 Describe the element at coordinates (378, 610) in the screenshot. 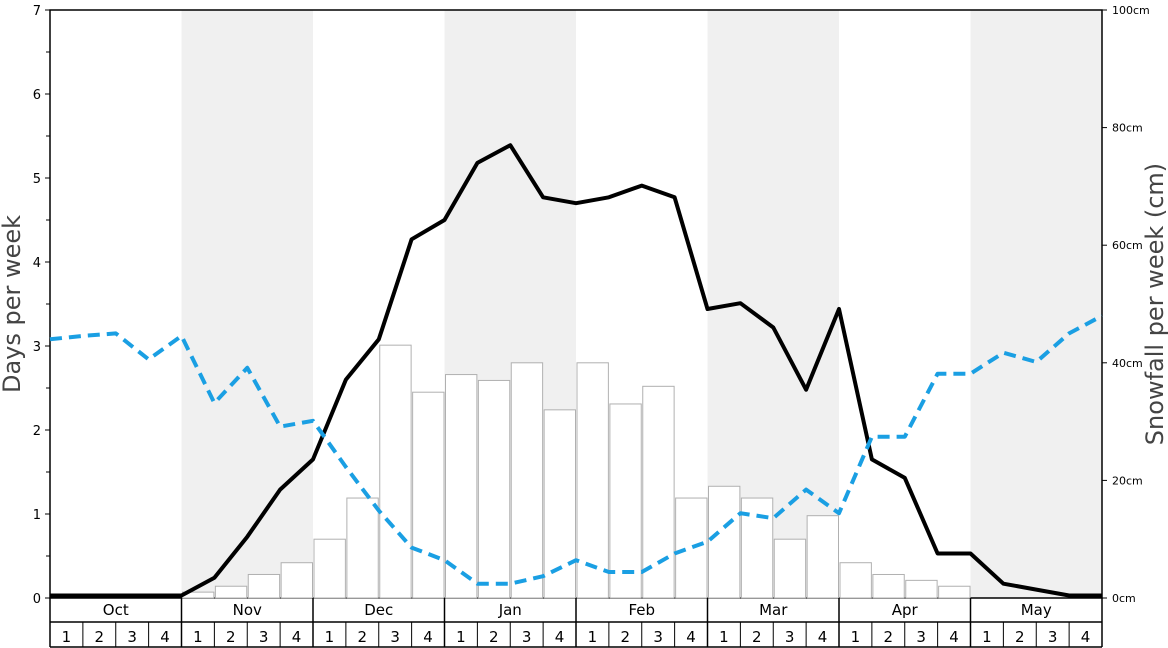

I see `month-label: Dec` at that location.